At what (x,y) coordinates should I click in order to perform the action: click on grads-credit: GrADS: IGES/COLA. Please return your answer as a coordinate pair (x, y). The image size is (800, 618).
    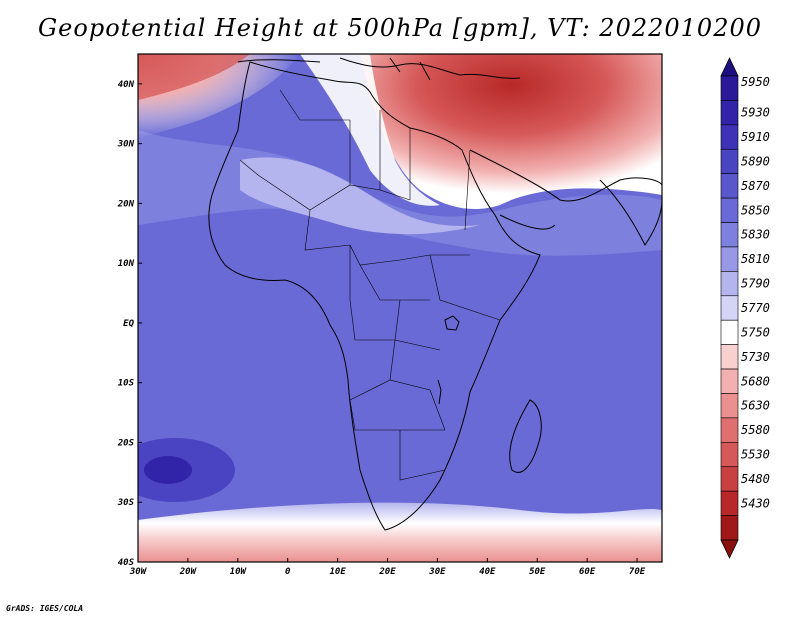
    Looking at the image, I should click on (45, 608).